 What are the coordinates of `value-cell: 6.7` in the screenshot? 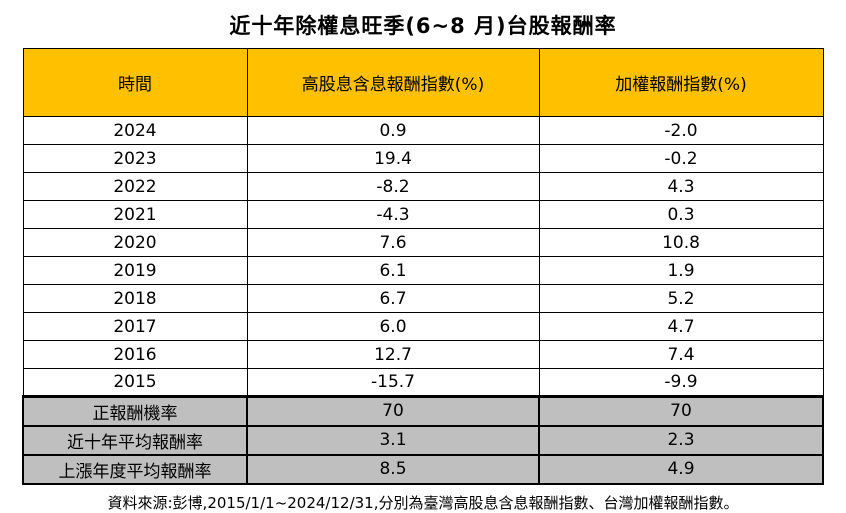 It's located at (393, 298).